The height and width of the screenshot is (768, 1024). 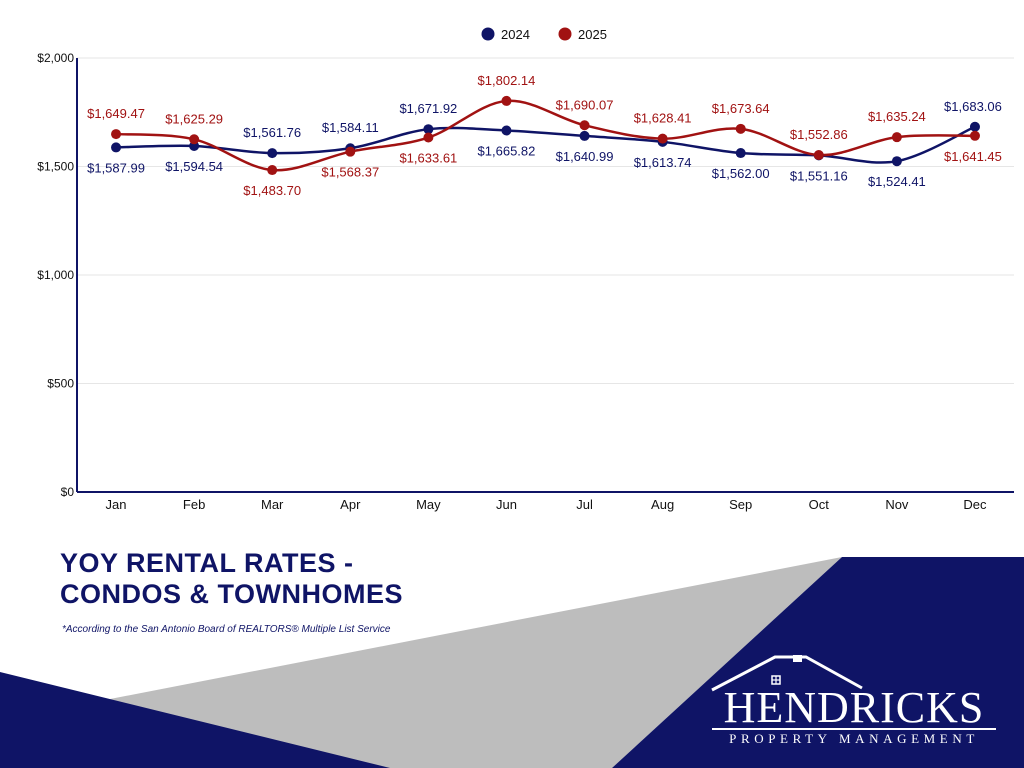 I want to click on x-tick-label: Jul, so click(x=584, y=504).